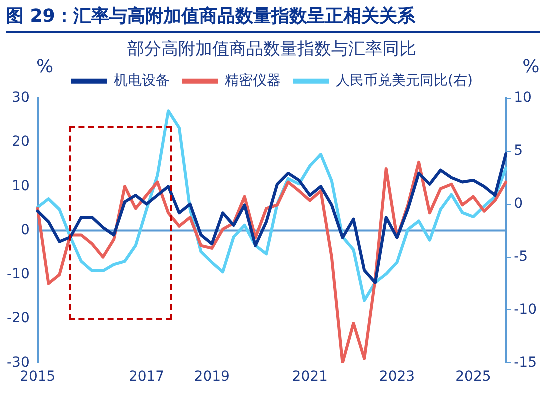 The image size is (550, 395). What do you see at coordinates (526, 310) in the screenshot?
I see `y2-tick-label: -10` at bounding box center [526, 310].